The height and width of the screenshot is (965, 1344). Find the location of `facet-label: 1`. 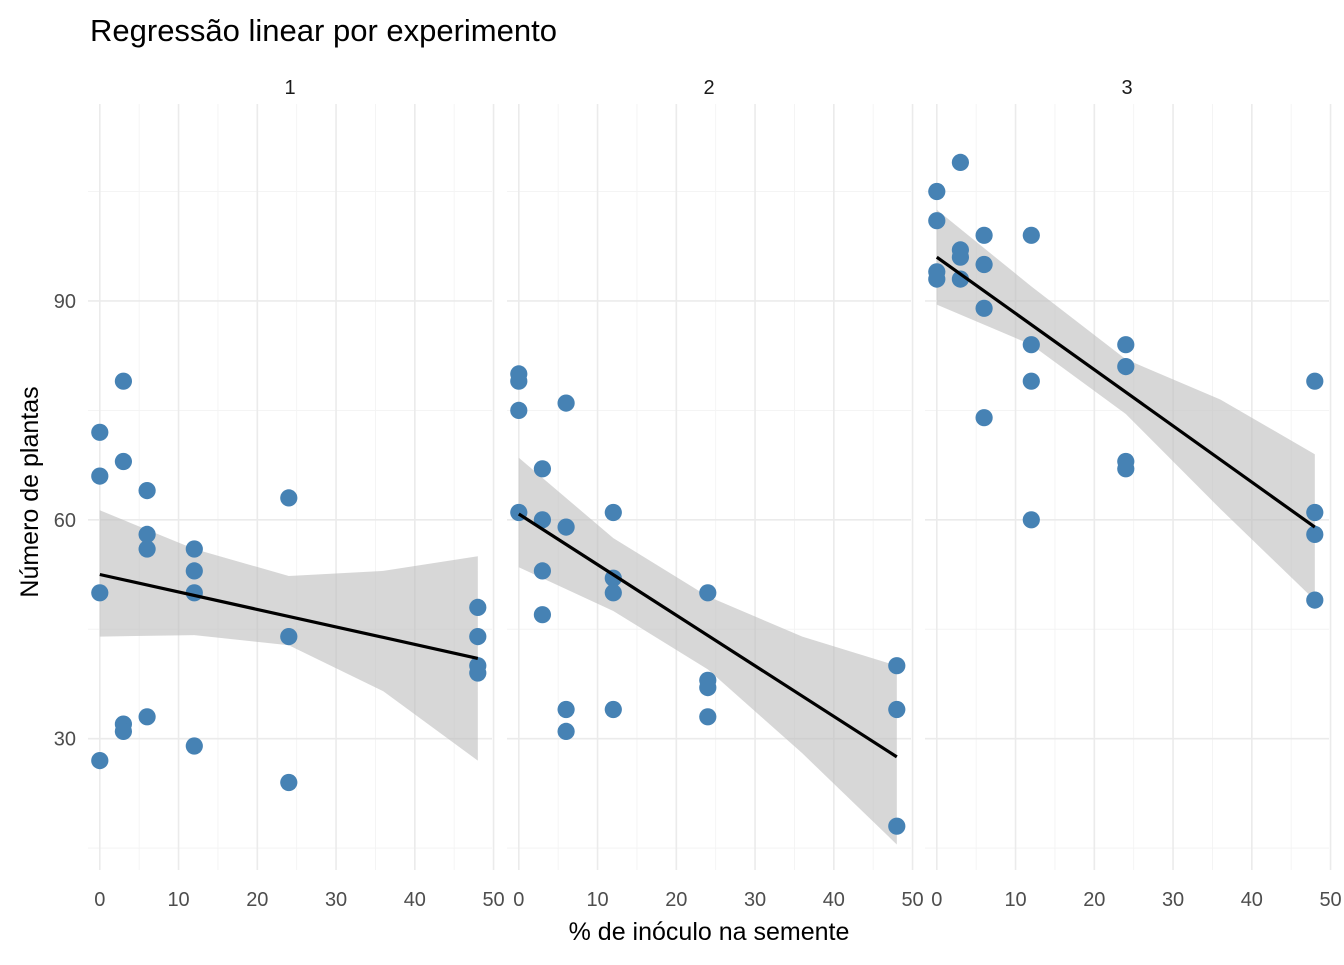

facet-label: 1 is located at coordinates (289, 88).